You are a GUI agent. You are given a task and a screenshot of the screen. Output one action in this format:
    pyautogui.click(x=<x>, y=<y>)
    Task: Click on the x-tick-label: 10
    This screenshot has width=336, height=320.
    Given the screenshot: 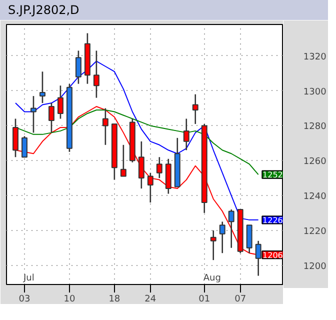 What is the action you would take?
    pyautogui.click(x=70, y=299)
    